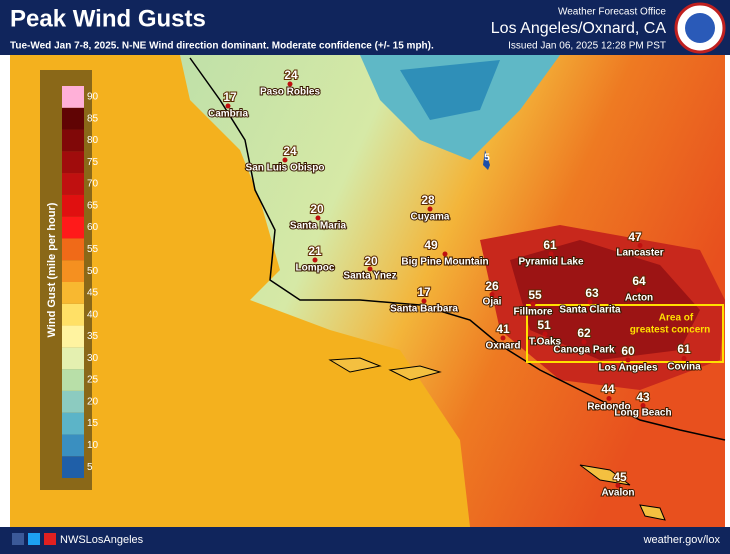 This screenshot has height=554, width=730. I want to click on city-value: 63, so click(592, 293).